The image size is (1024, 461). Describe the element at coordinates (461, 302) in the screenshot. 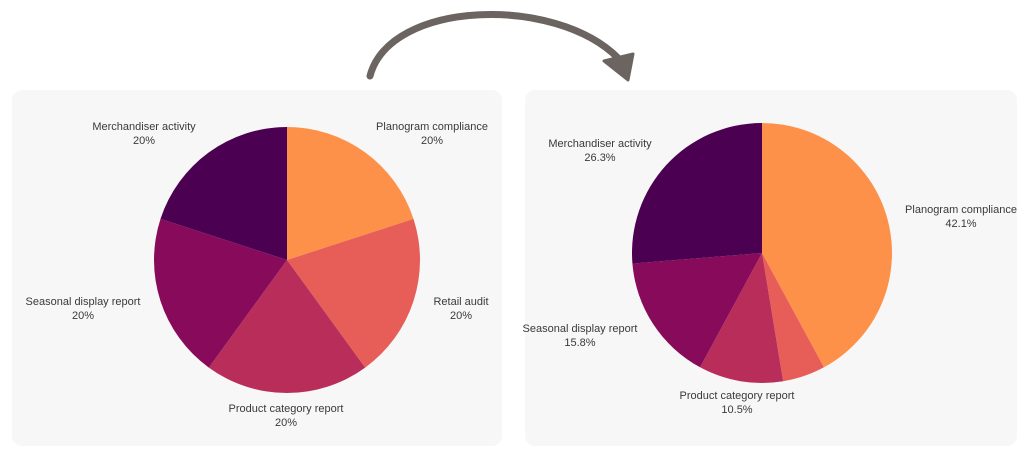

I see `slice-label: Retail audit` at that location.